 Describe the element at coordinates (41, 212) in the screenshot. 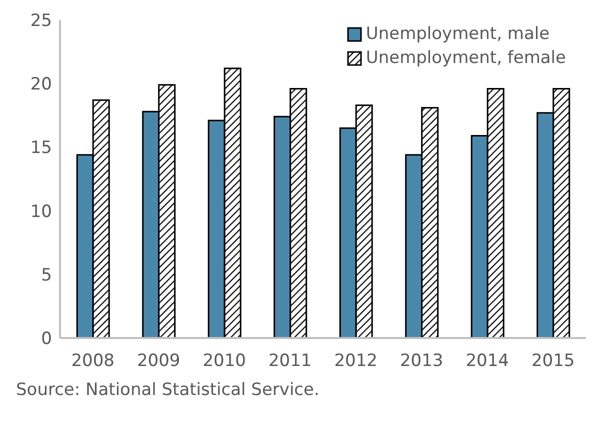

I see `y-tick-label: 10` at that location.